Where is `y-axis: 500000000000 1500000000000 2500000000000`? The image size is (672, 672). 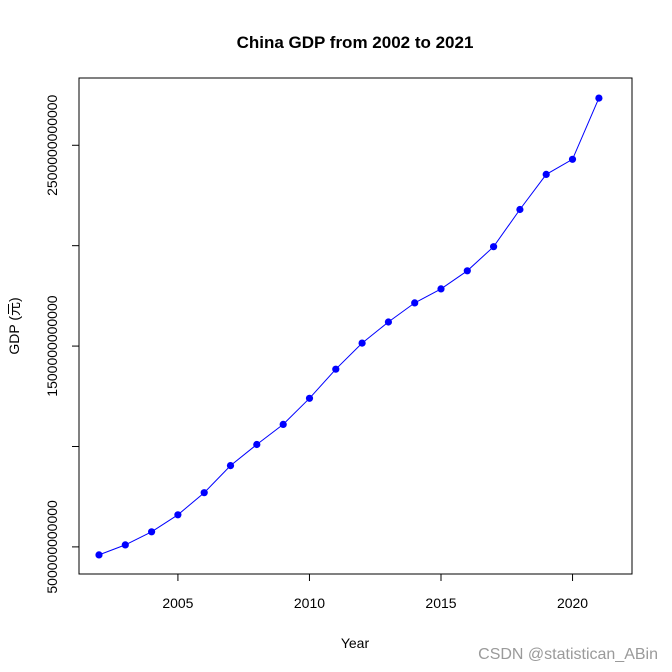
y-axis: 500000000000 1500000000000 2500000000000 is located at coordinates (61, 344).